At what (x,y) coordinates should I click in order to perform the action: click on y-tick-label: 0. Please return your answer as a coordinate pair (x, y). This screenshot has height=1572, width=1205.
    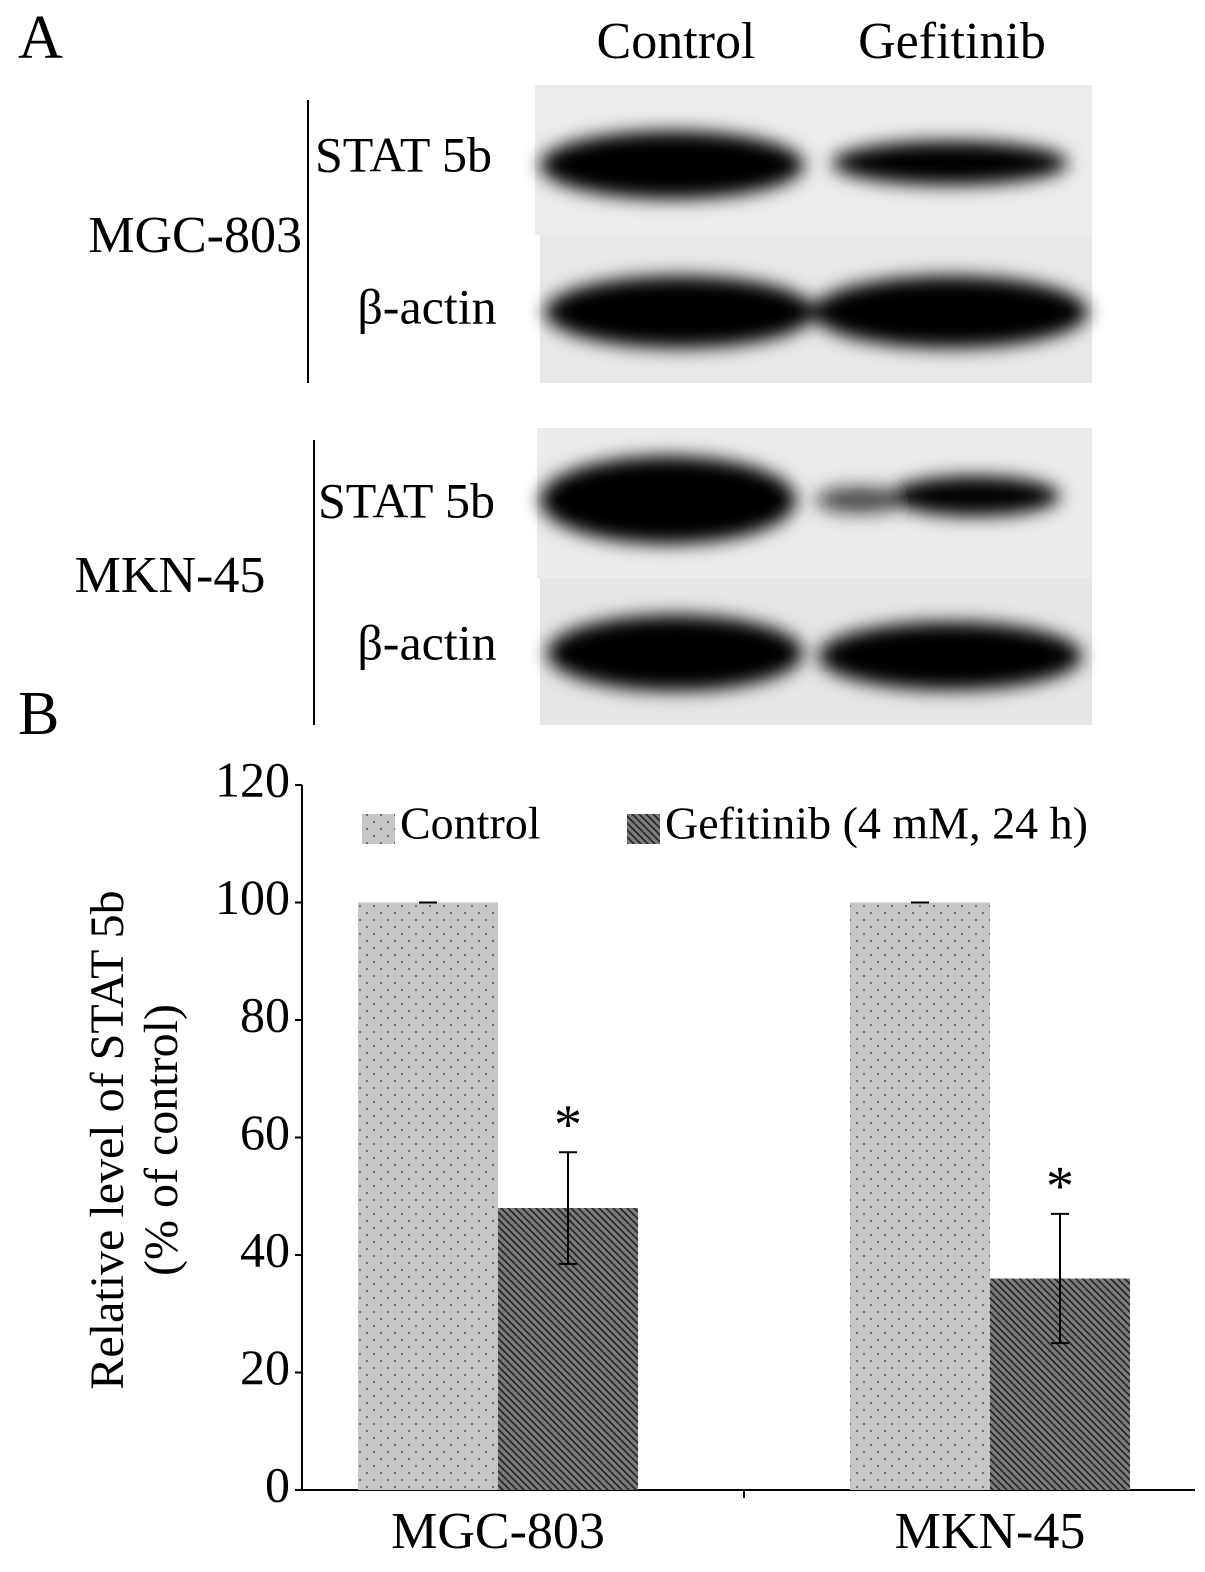
    Looking at the image, I should click on (277, 1484).